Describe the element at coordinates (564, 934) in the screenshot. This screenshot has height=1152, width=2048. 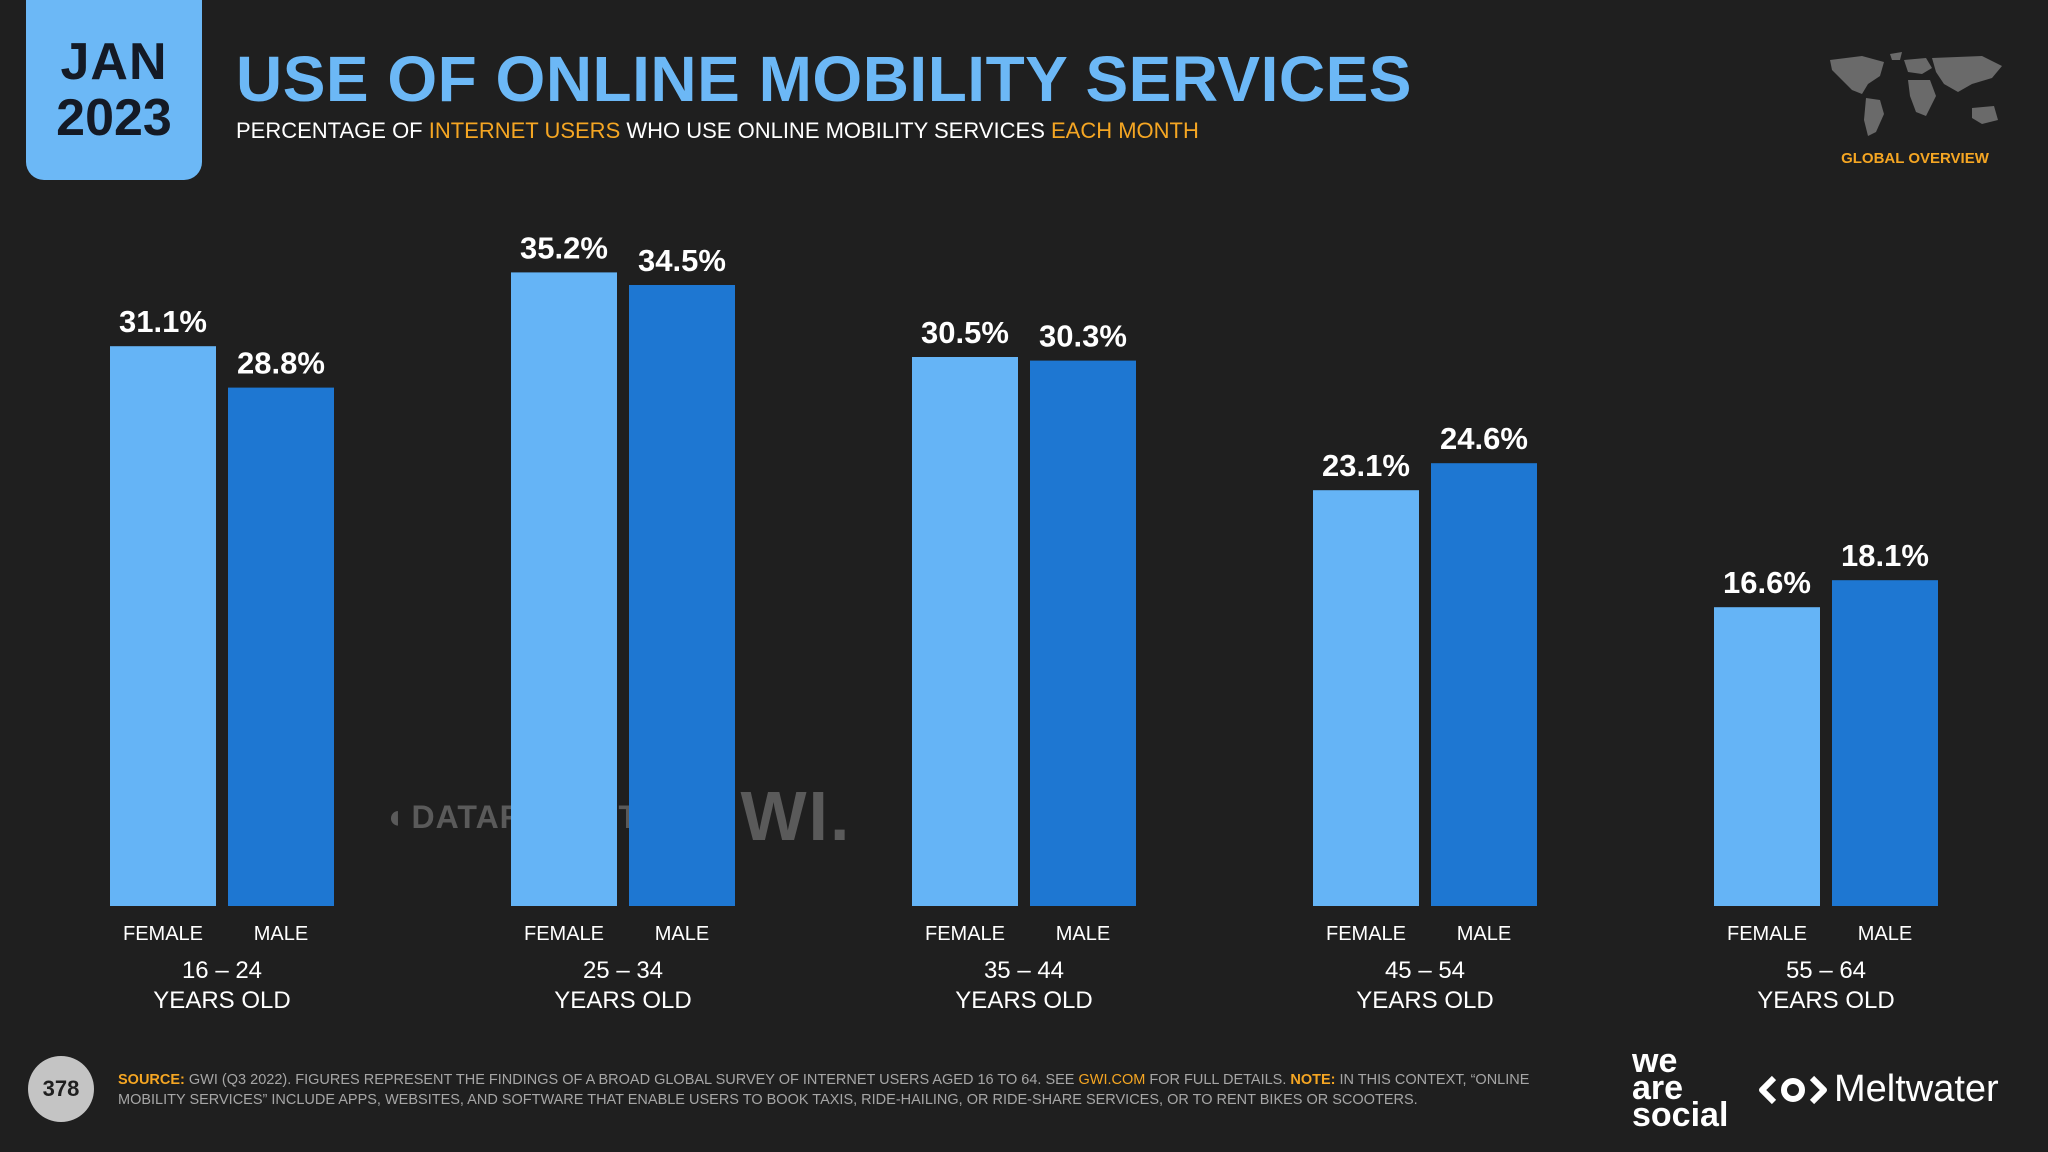
I see `series-label-female-2: FEMALE` at that location.